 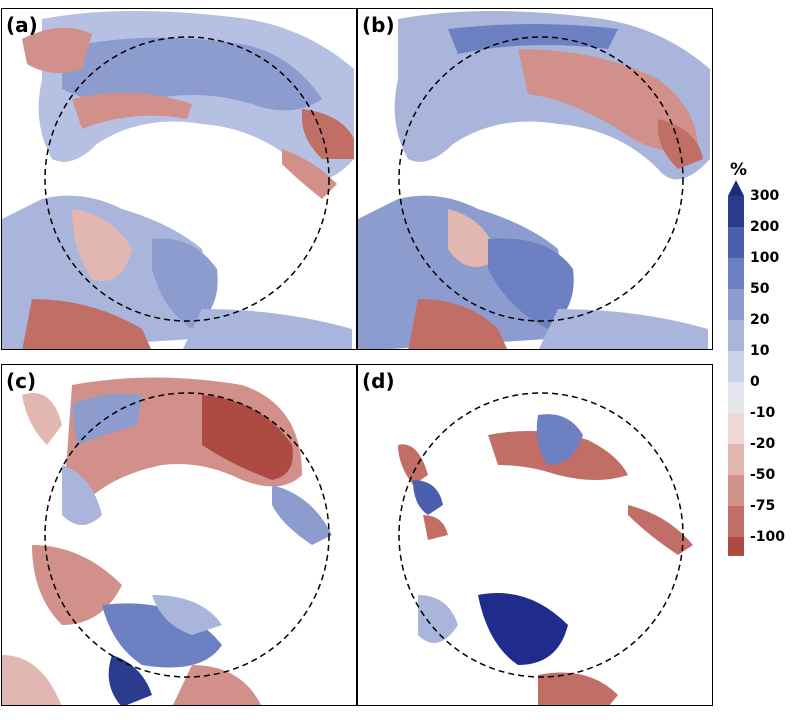 What do you see at coordinates (22, 25) in the screenshot?
I see `panel-label: (a)` at bounding box center [22, 25].